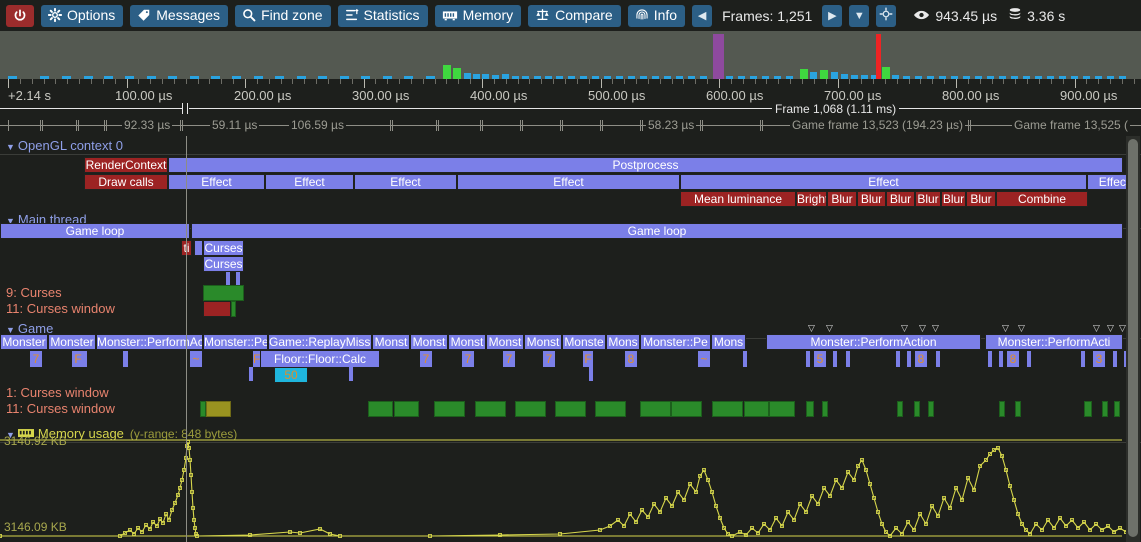 Image resolution: width=1141 pixels, height=542 pixels. Describe the element at coordinates (283, 15) in the screenshot. I see `find-zone-button: Find zone` at that location.